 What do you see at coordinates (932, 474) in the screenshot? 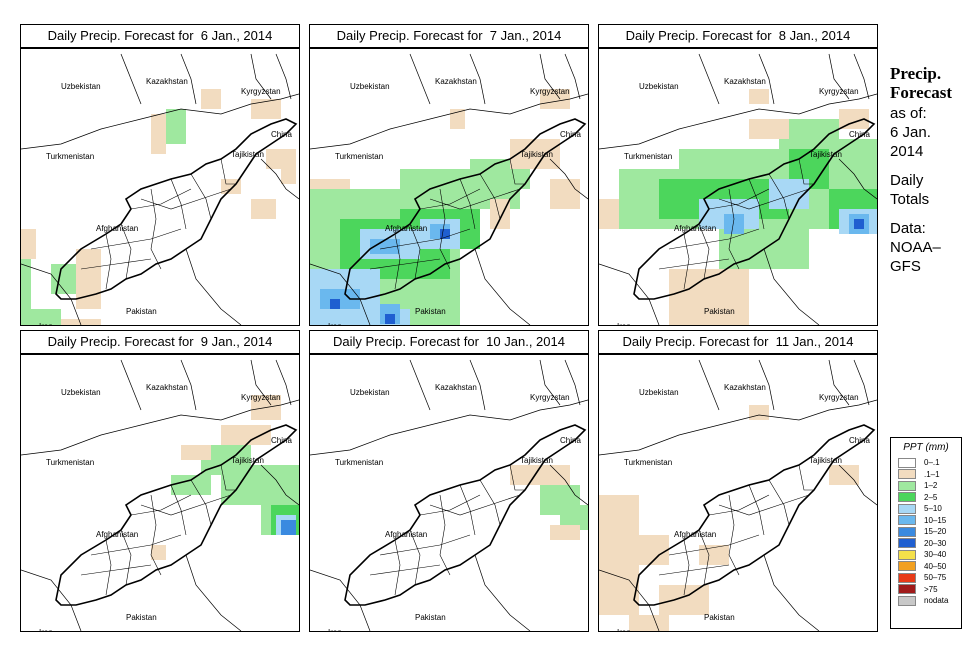
I see `legend-label: .1–1` at bounding box center [932, 474].